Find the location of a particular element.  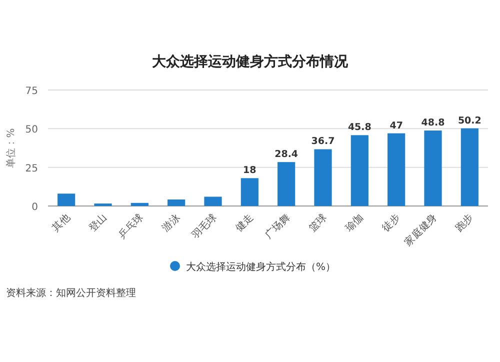

data-label: 48.8 is located at coordinates (433, 123).